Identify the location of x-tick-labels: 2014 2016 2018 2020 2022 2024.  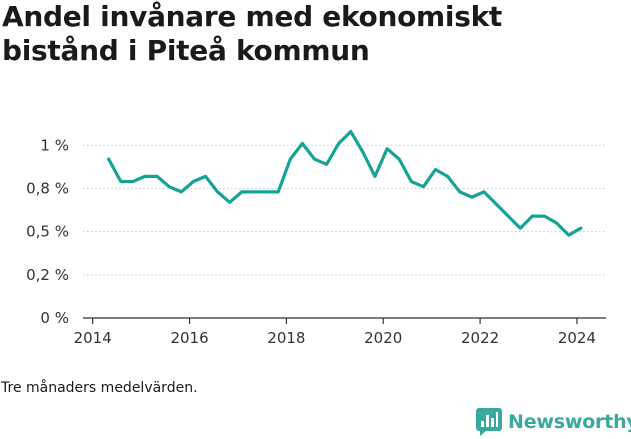
(335, 338).